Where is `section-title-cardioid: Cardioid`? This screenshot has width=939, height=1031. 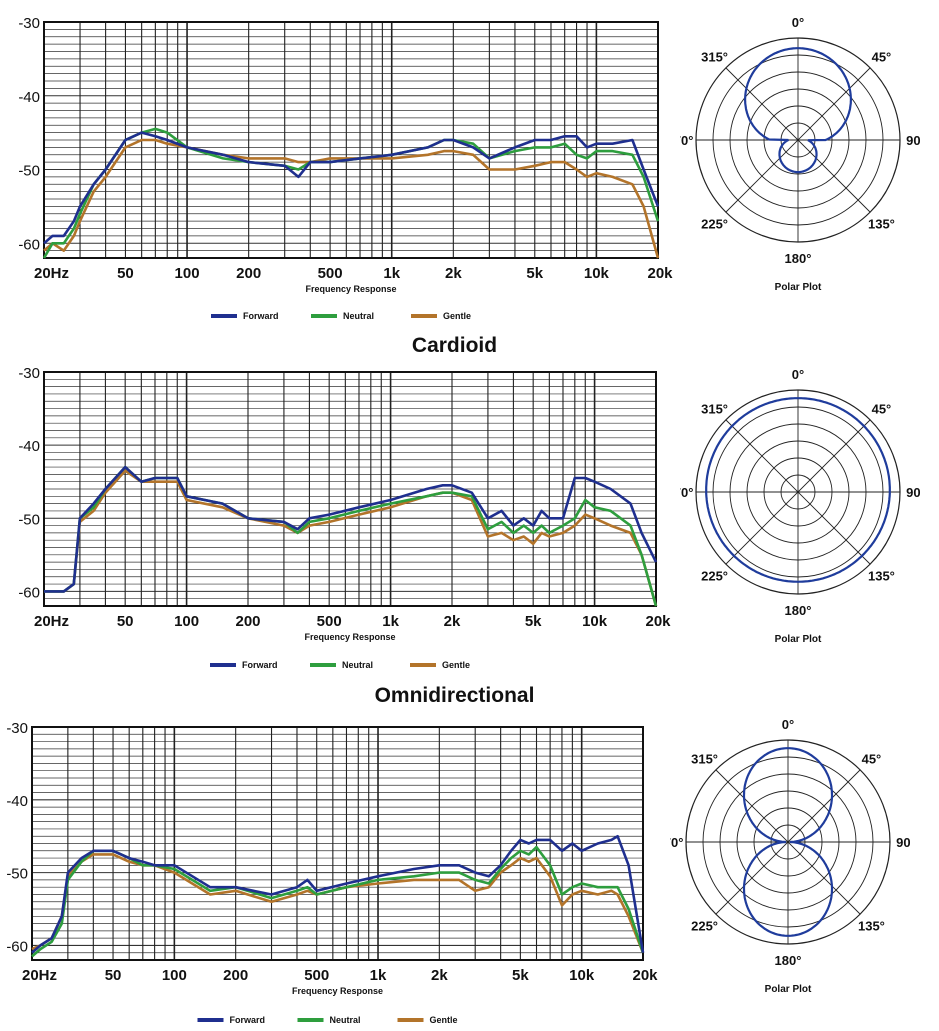 section-title-cardioid: Cardioid is located at coordinates (454, 345).